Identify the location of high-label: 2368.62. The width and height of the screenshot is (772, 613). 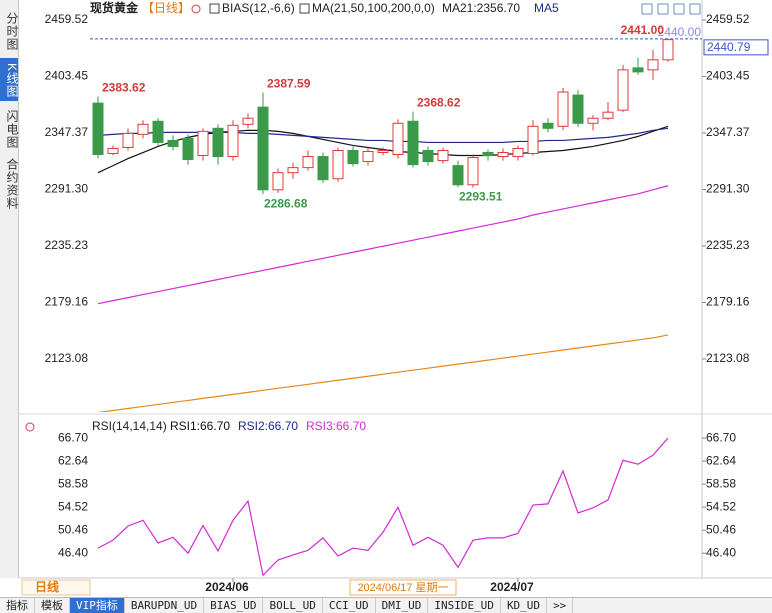
(439, 103).